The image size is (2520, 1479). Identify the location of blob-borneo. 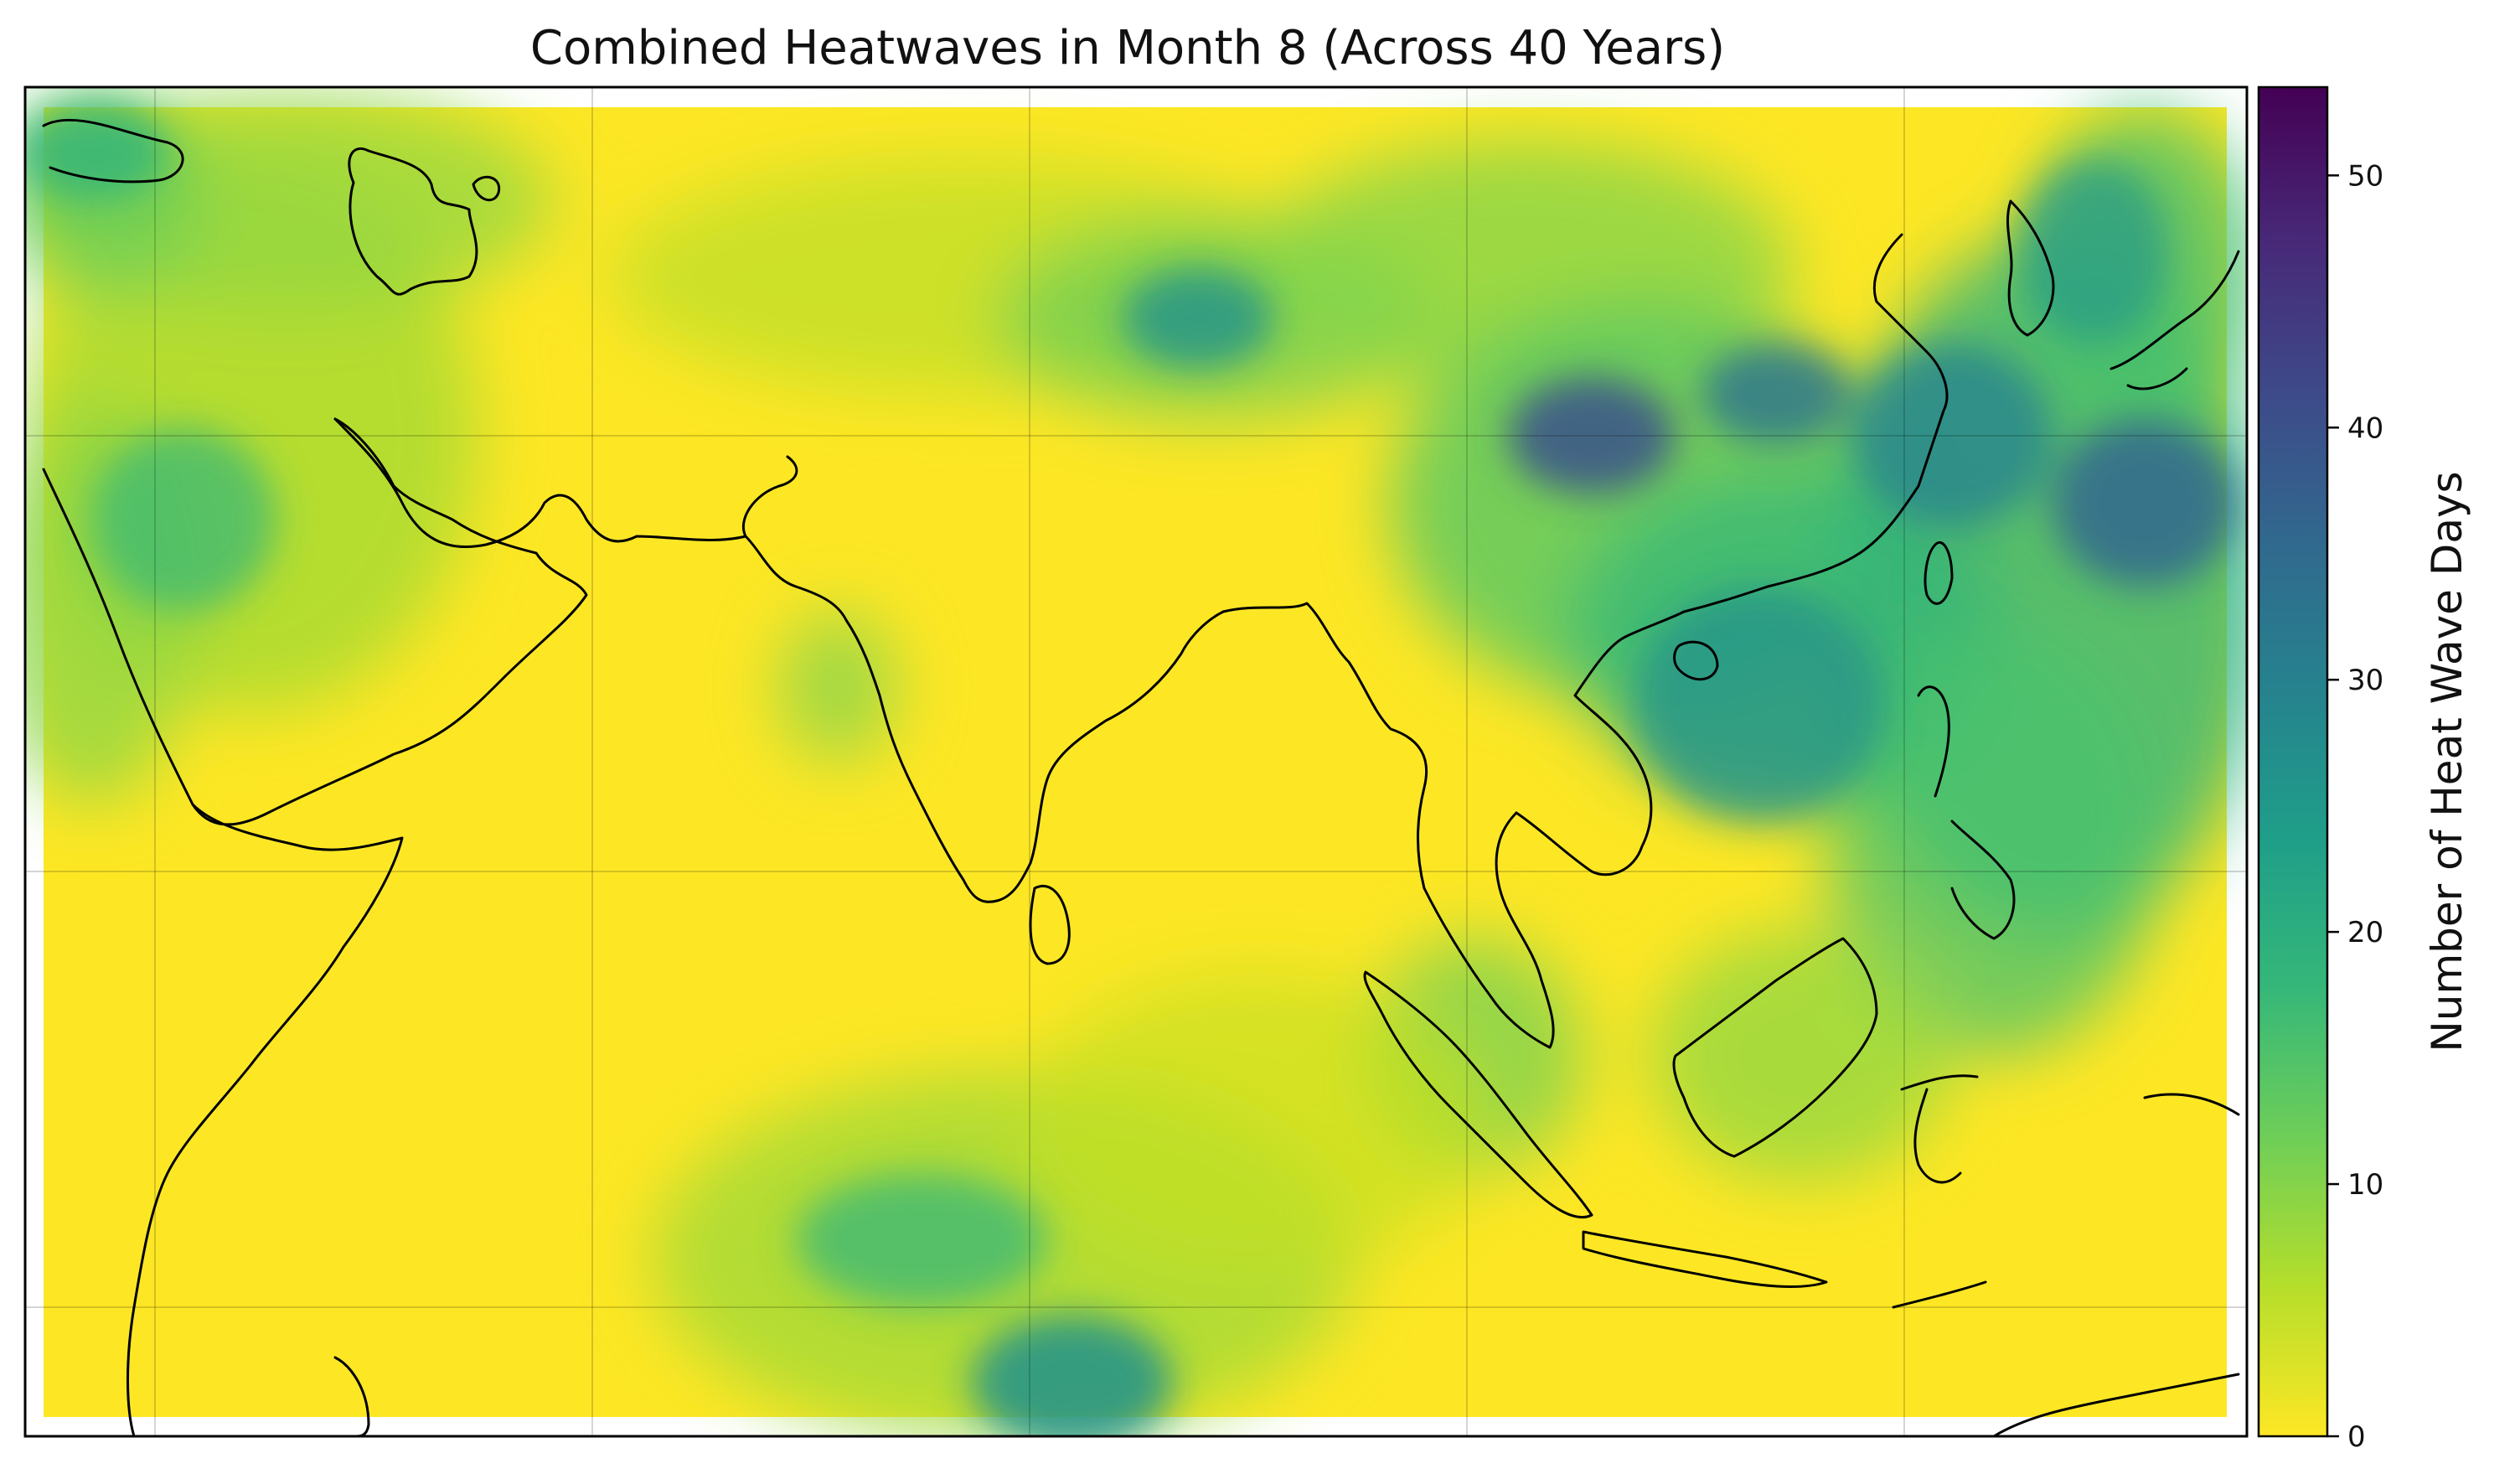
(1801, 1056).